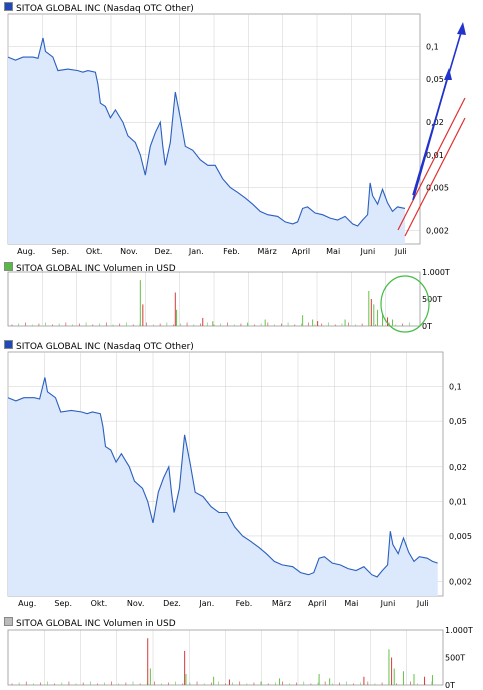 This screenshot has height=690, width=483. Describe the element at coordinates (405, 304) in the screenshot. I see `green-circle-icon` at that location.